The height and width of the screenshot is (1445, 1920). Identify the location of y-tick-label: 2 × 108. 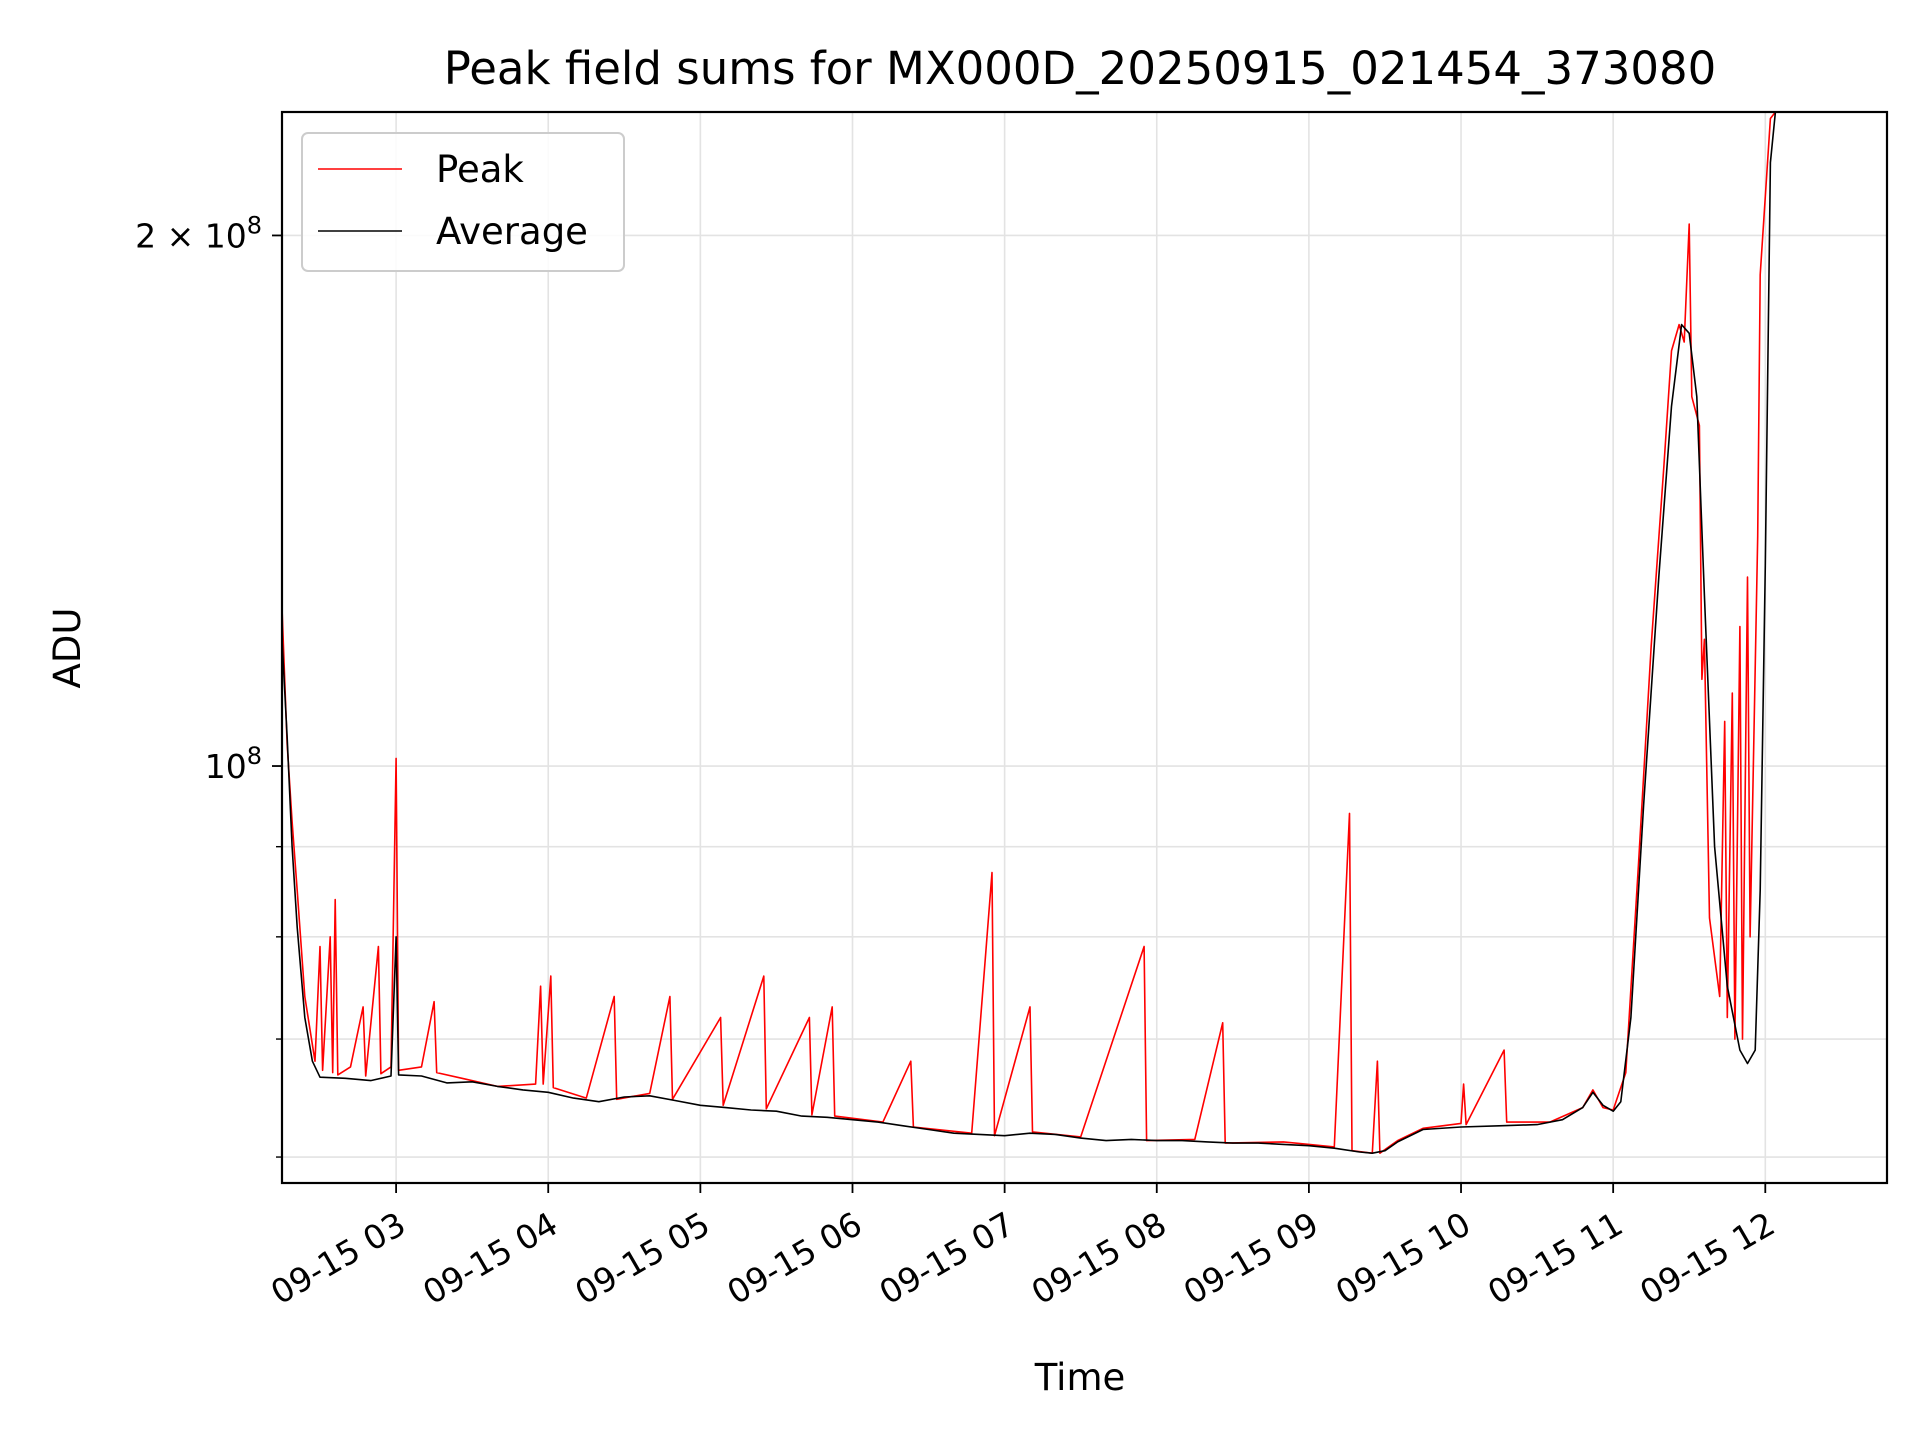
(198, 233).